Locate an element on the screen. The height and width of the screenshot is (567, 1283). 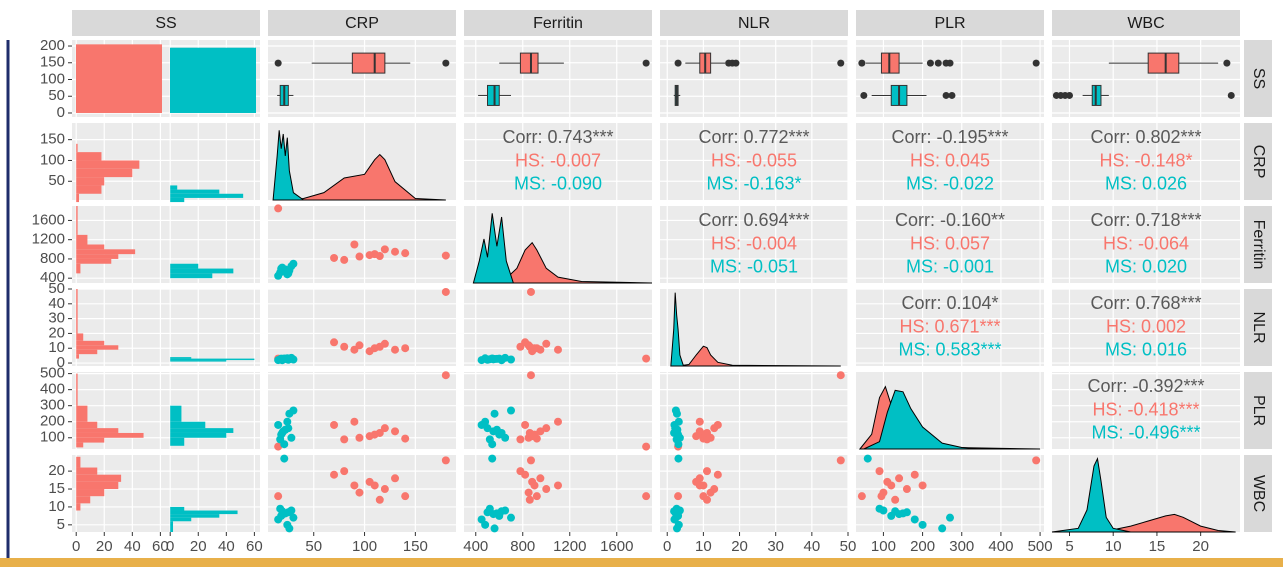
x-tick-label: 20 is located at coordinates (104, 546).